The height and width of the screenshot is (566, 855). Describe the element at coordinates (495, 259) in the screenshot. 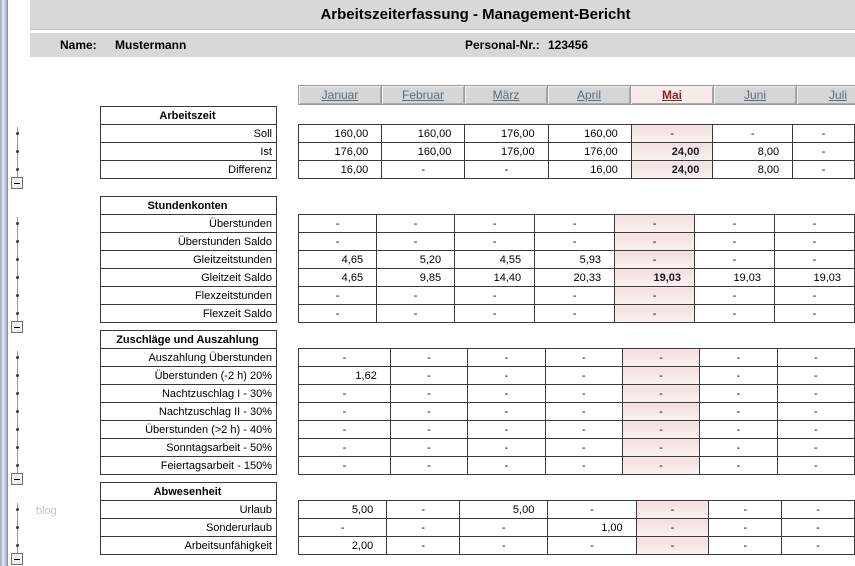

I see `value-cell: 4,55` at that location.